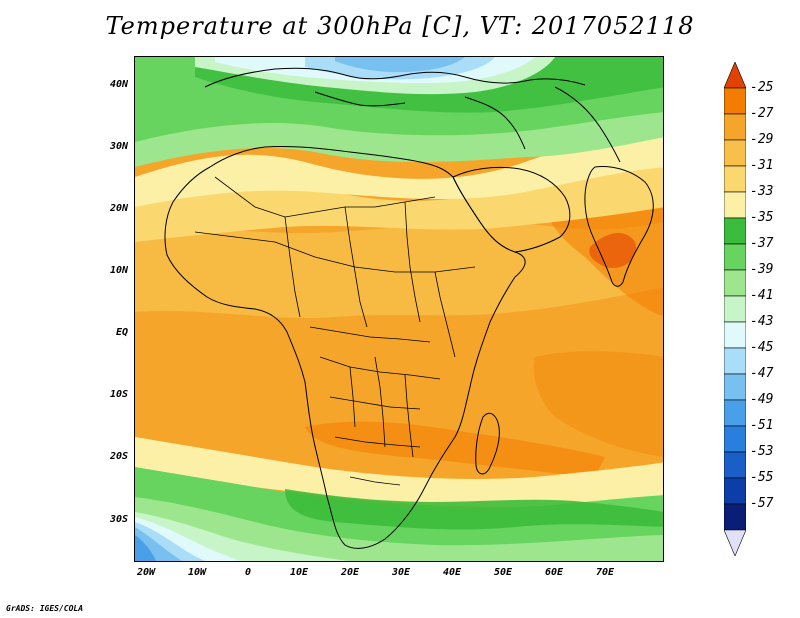 The width and height of the screenshot is (800, 618). What do you see at coordinates (121, 332) in the screenshot?
I see `lat-label-eq: EQ` at bounding box center [121, 332].